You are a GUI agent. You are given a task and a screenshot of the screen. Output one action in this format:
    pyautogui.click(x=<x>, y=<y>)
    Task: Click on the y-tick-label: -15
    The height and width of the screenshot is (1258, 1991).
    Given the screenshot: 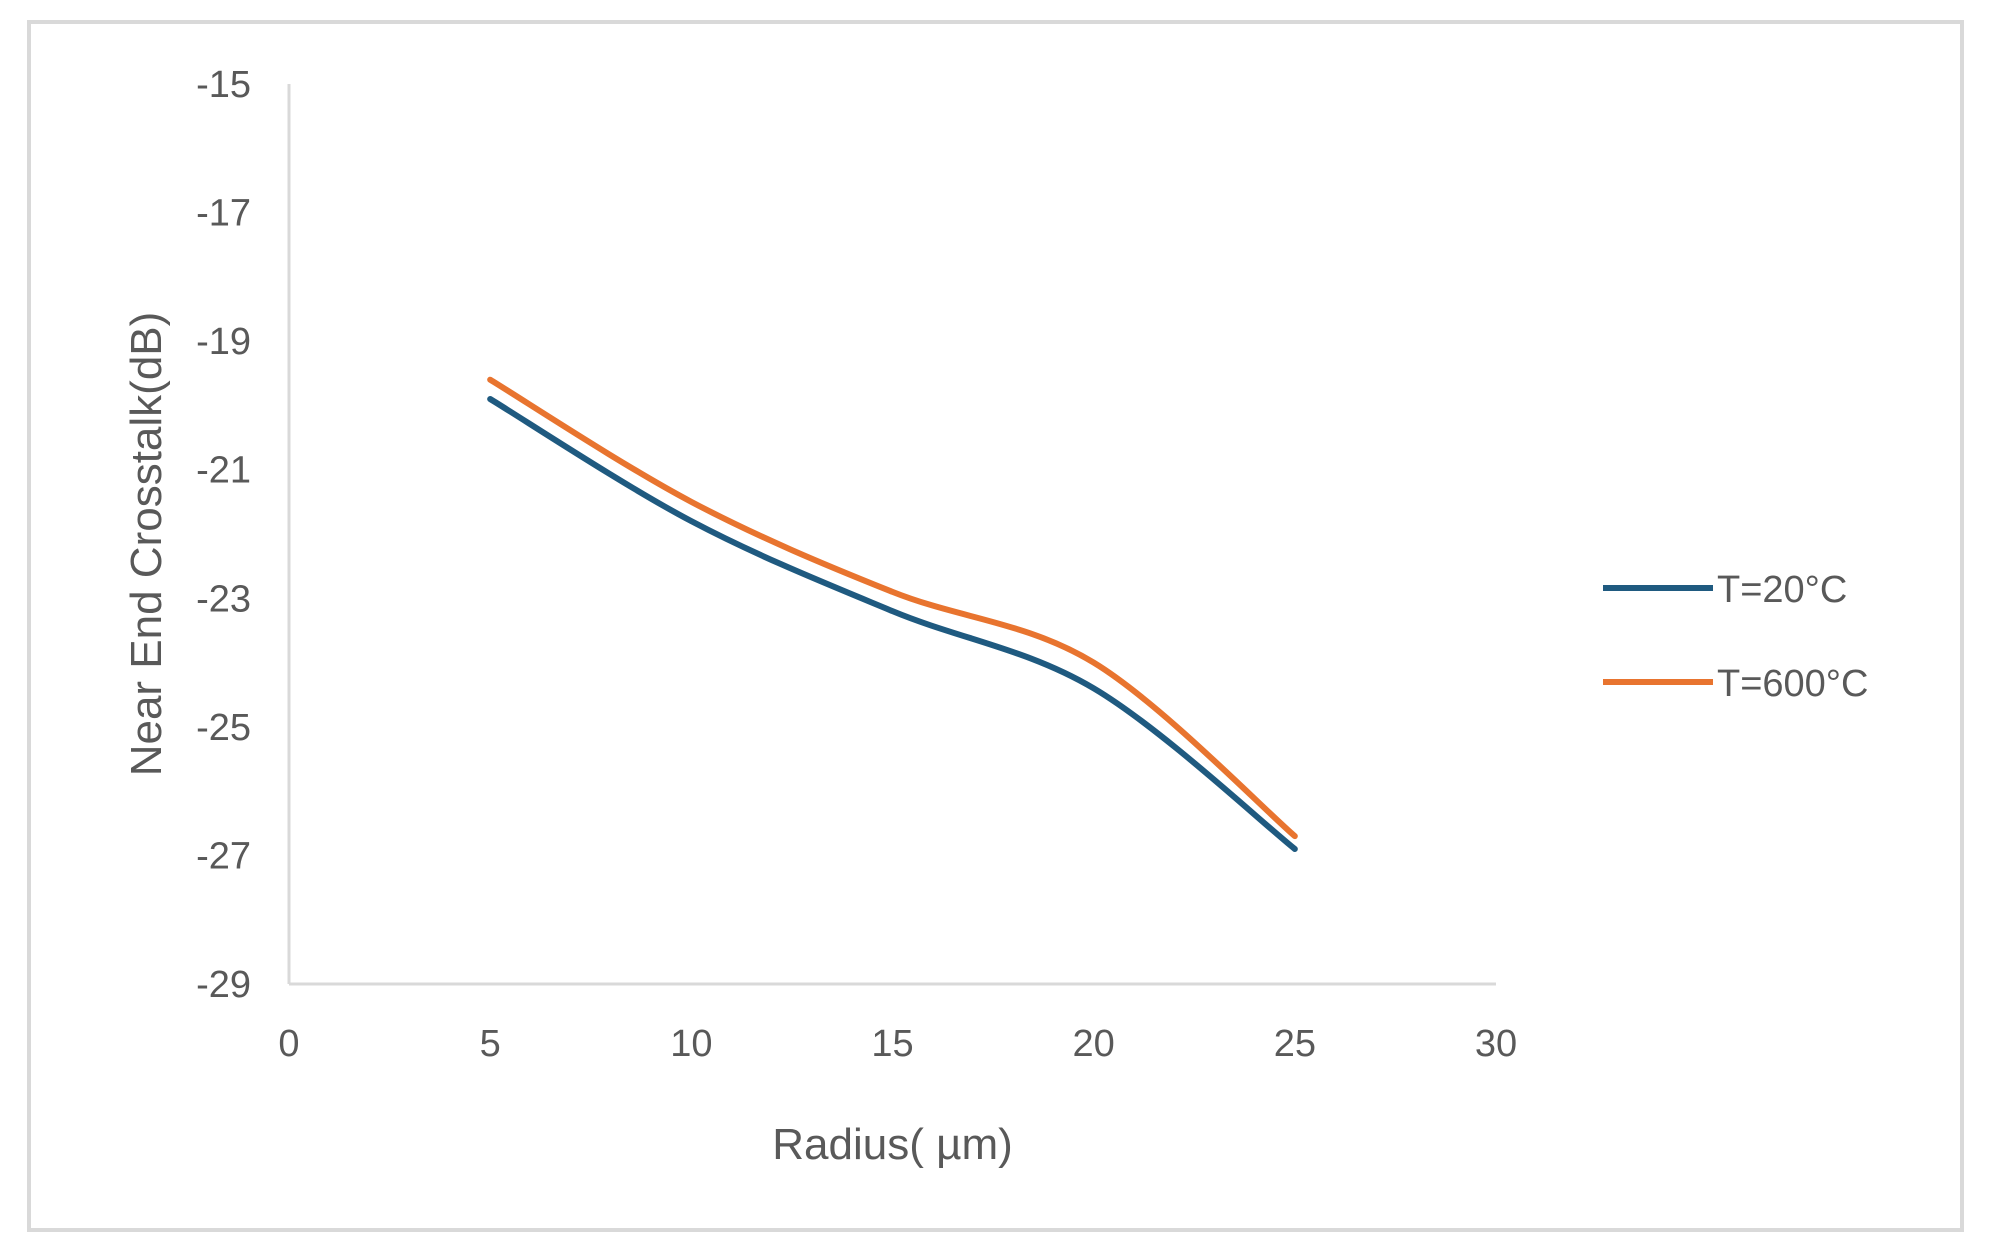 What is the action you would take?
    pyautogui.click(x=223, y=85)
    